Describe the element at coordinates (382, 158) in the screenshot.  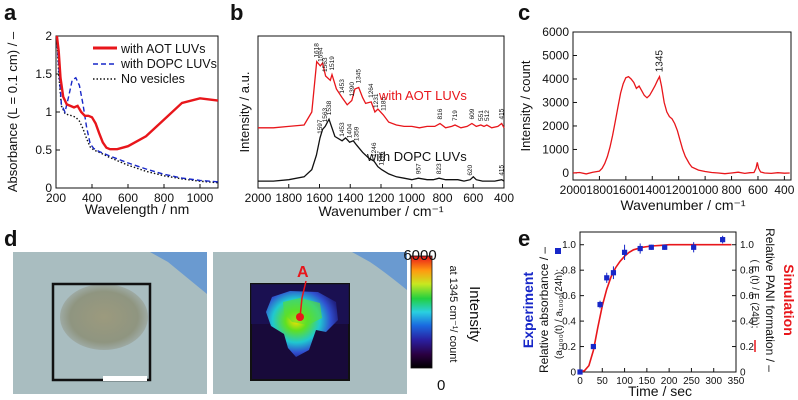
I see `b-peak-label: 1196` at that location.